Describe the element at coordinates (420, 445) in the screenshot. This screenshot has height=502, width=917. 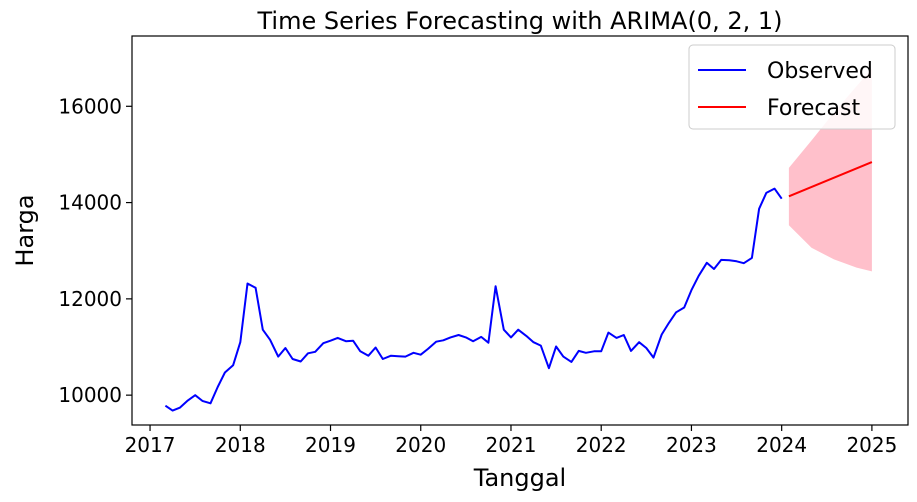
I see `x-tick-label: 2020` at that location.